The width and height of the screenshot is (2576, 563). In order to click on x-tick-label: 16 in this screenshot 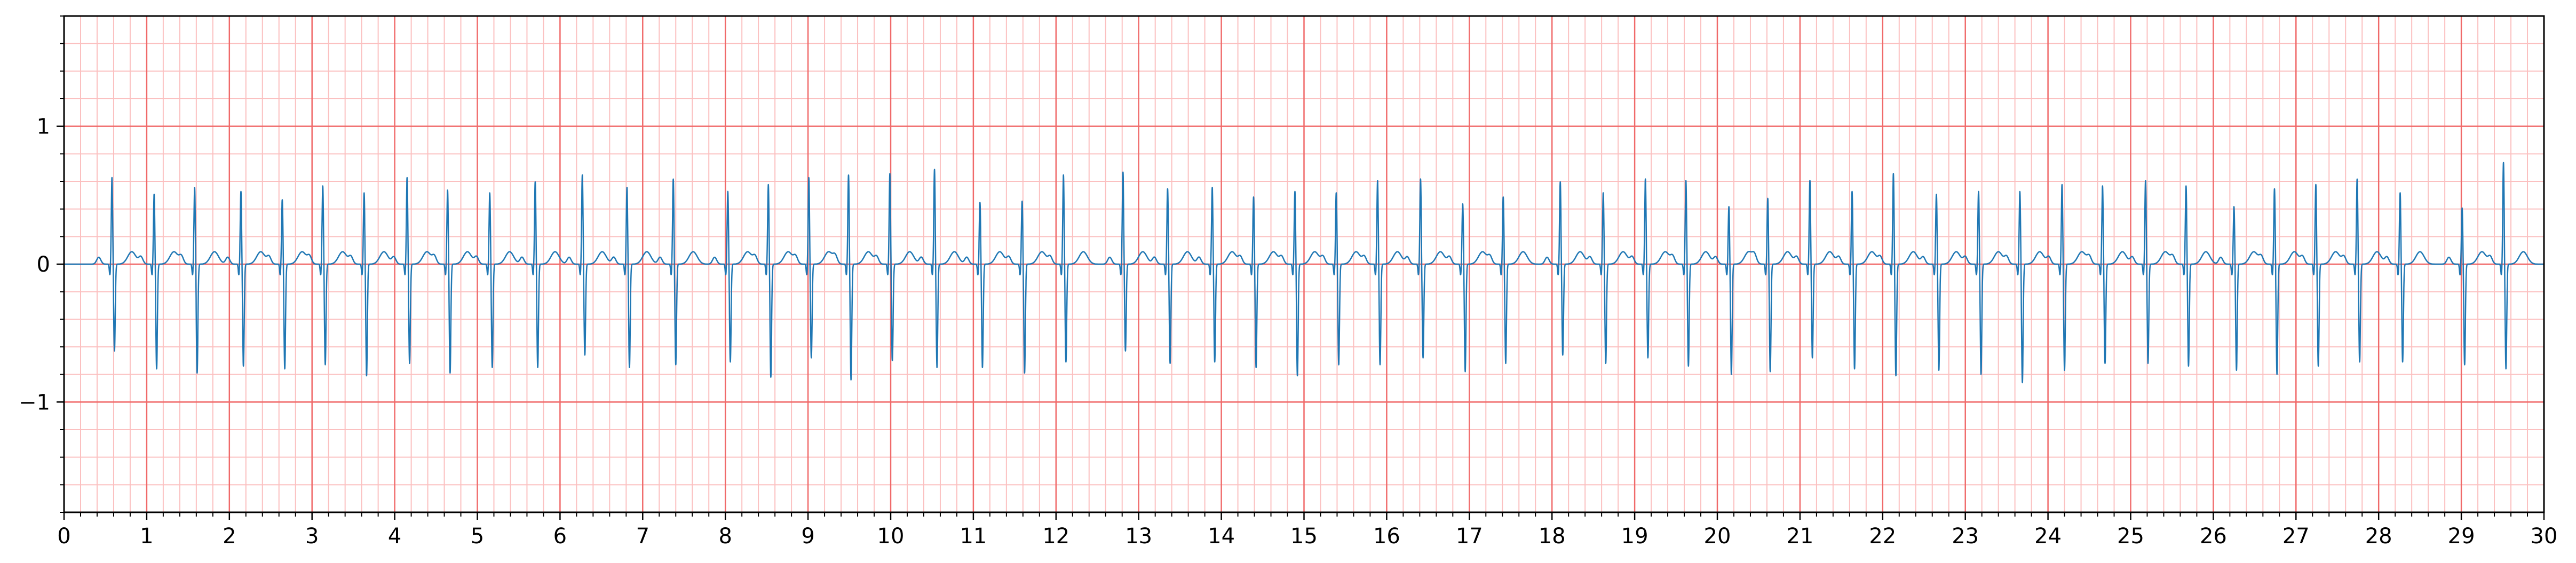, I will do `click(1386, 536)`.